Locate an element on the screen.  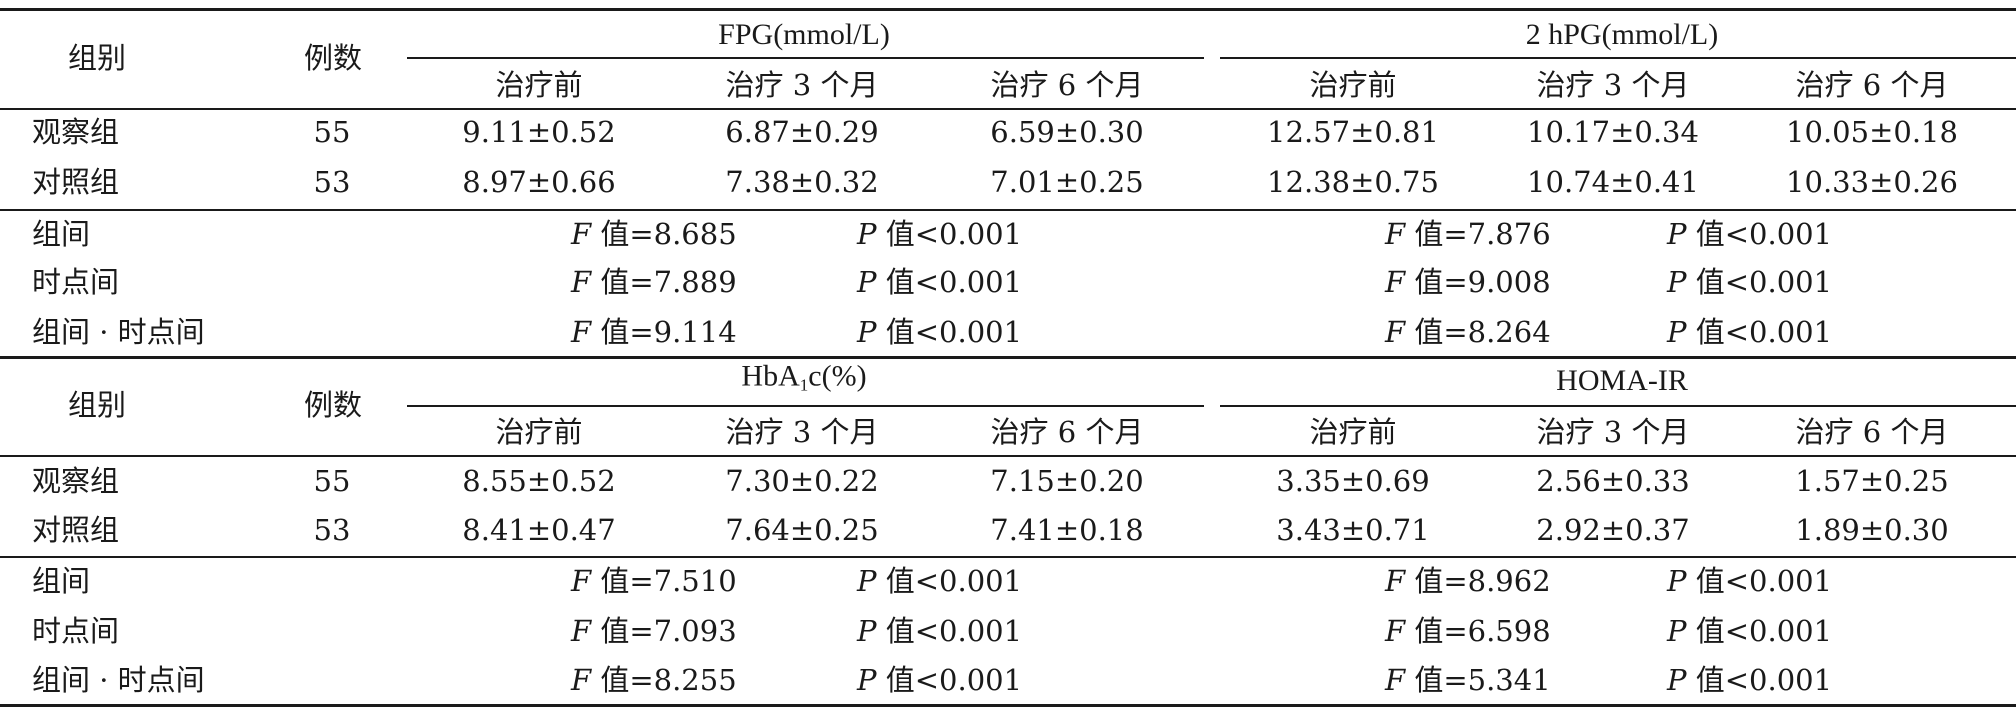
value-cell: 7.30±0.22 is located at coordinates (802, 481).